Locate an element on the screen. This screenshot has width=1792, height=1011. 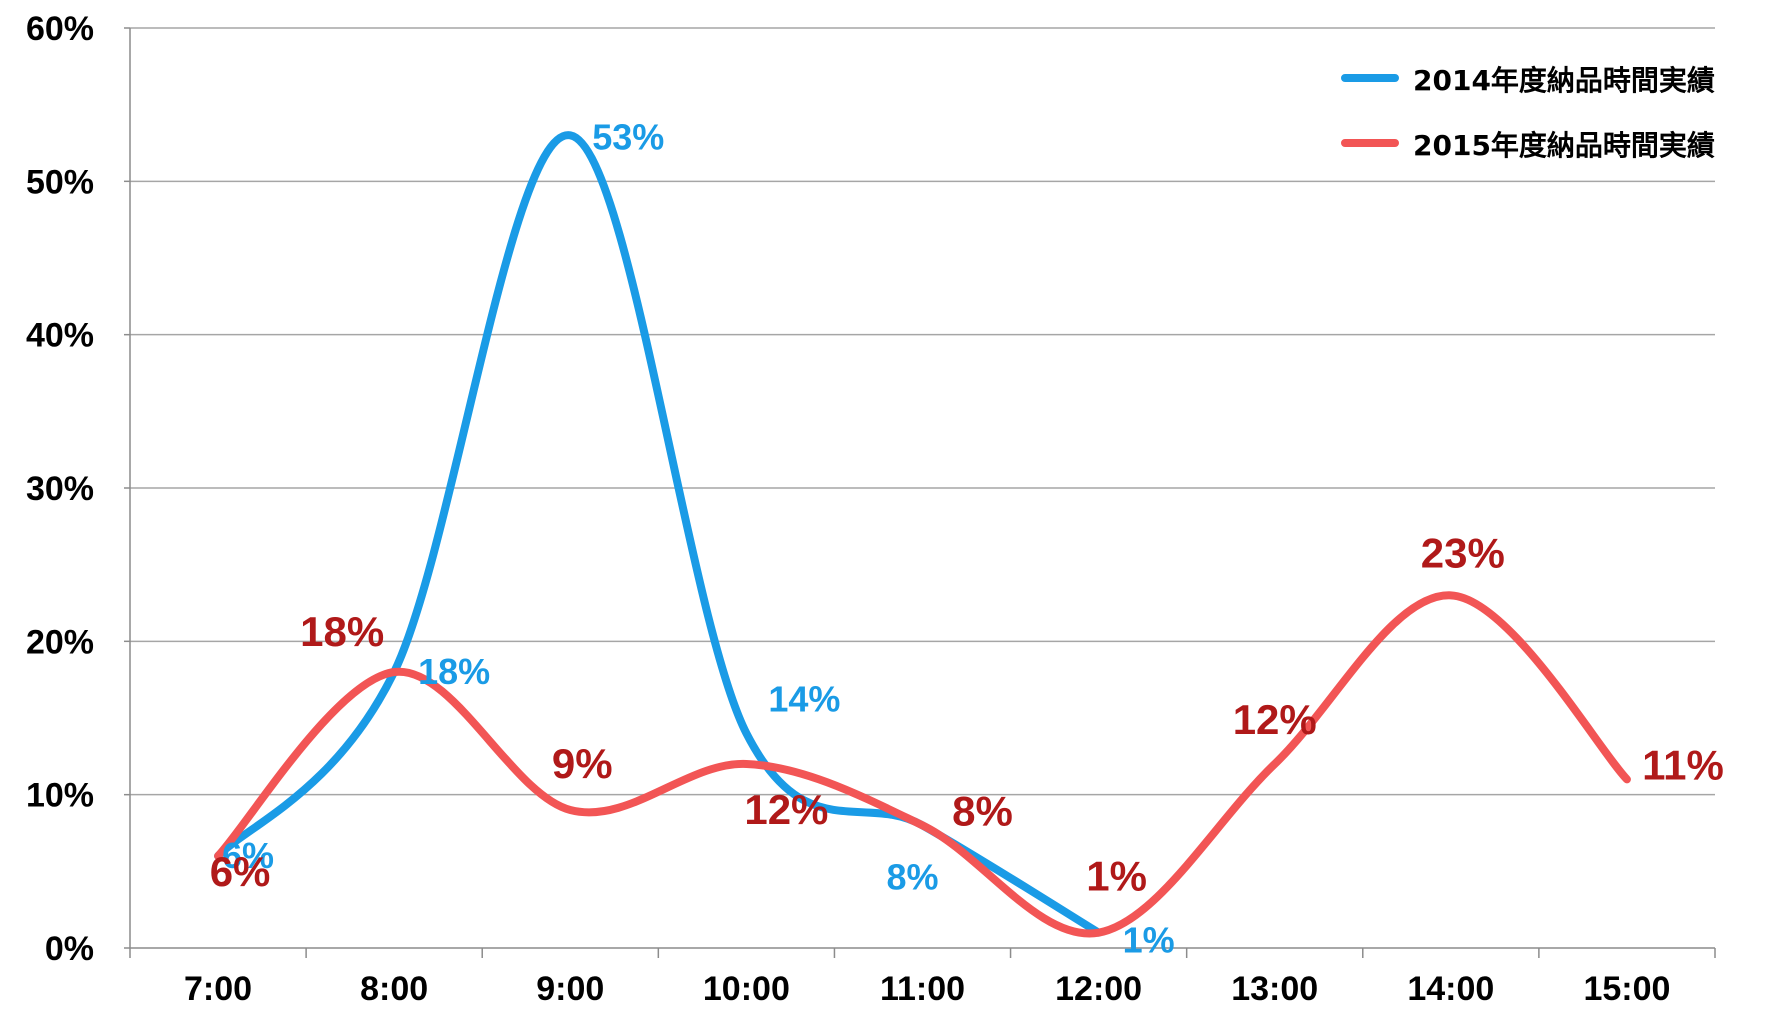
series-2015-data-label: 6% is located at coordinates (240, 871).